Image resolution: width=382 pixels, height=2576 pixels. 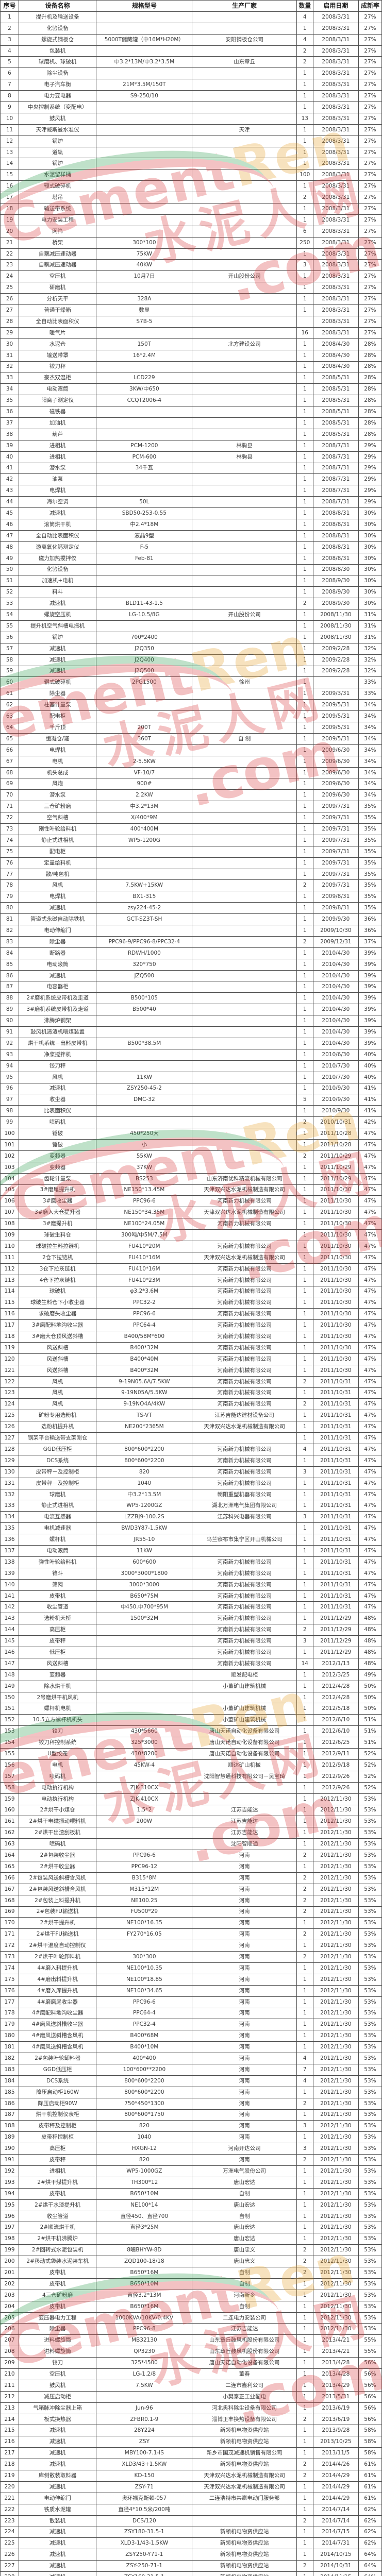 I want to click on table-cell: PPC96-12, so click(x=144, y=1866).